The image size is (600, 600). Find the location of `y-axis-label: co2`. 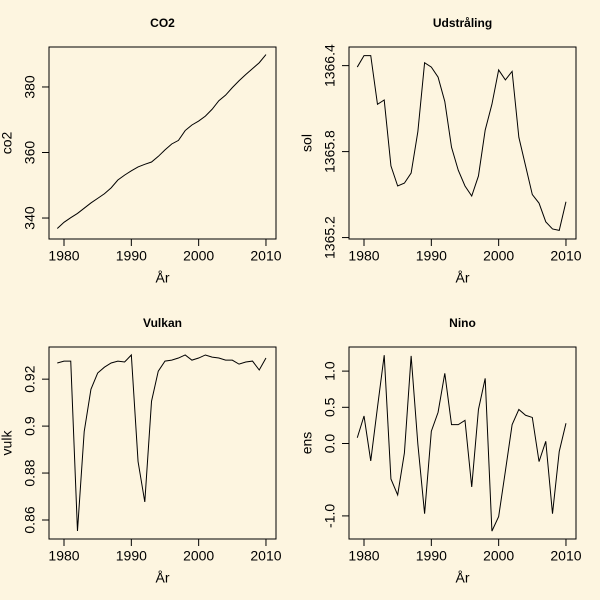

y-axis-label: co2 is located at coordinates (7, 143).